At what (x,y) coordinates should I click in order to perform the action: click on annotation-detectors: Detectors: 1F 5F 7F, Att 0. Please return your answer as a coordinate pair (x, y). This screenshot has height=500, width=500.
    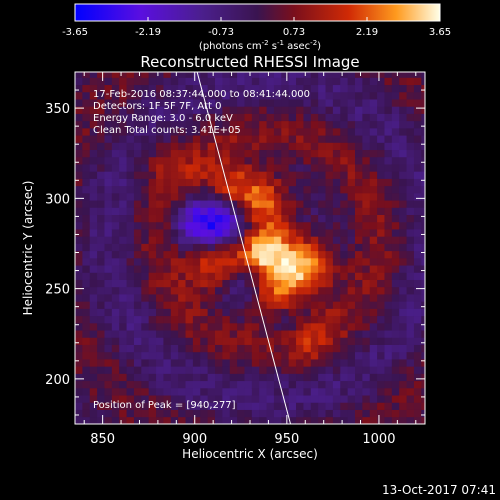
    Looking at the image, I should click on (157, 106).